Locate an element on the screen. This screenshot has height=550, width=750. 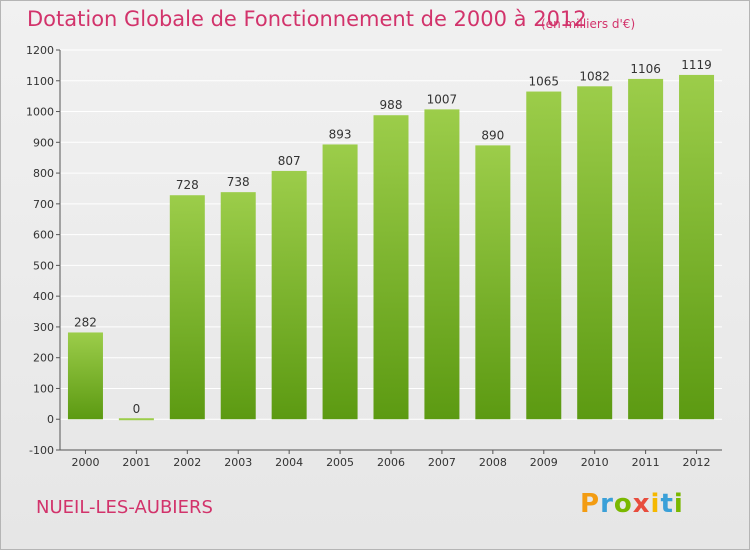
y-tick-label: 0 is located at coordinates (50, 419).